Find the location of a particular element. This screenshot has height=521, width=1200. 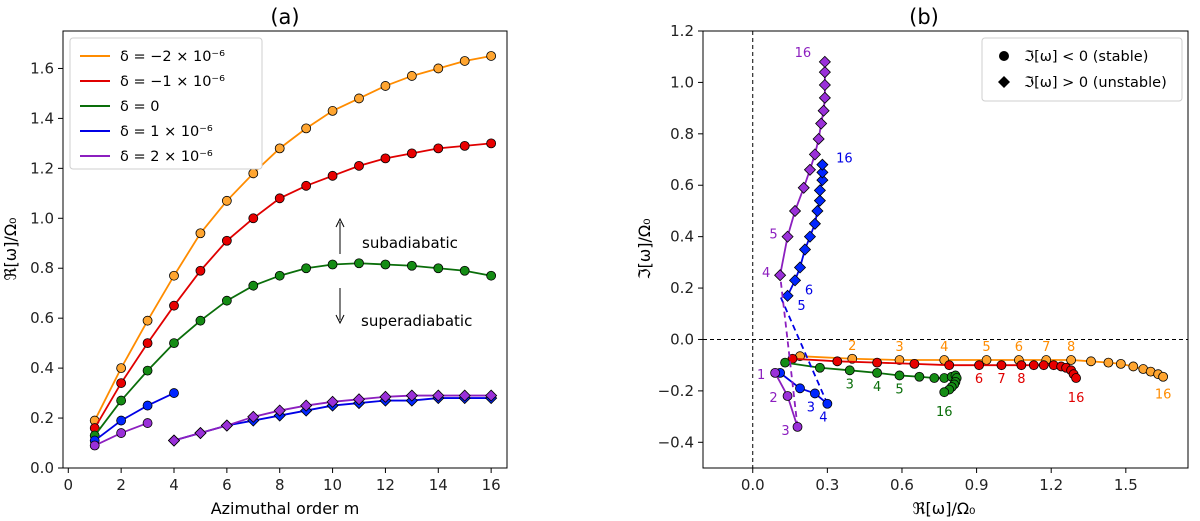

series-line-stable-d_p1 is located at coordinates (134, 417).